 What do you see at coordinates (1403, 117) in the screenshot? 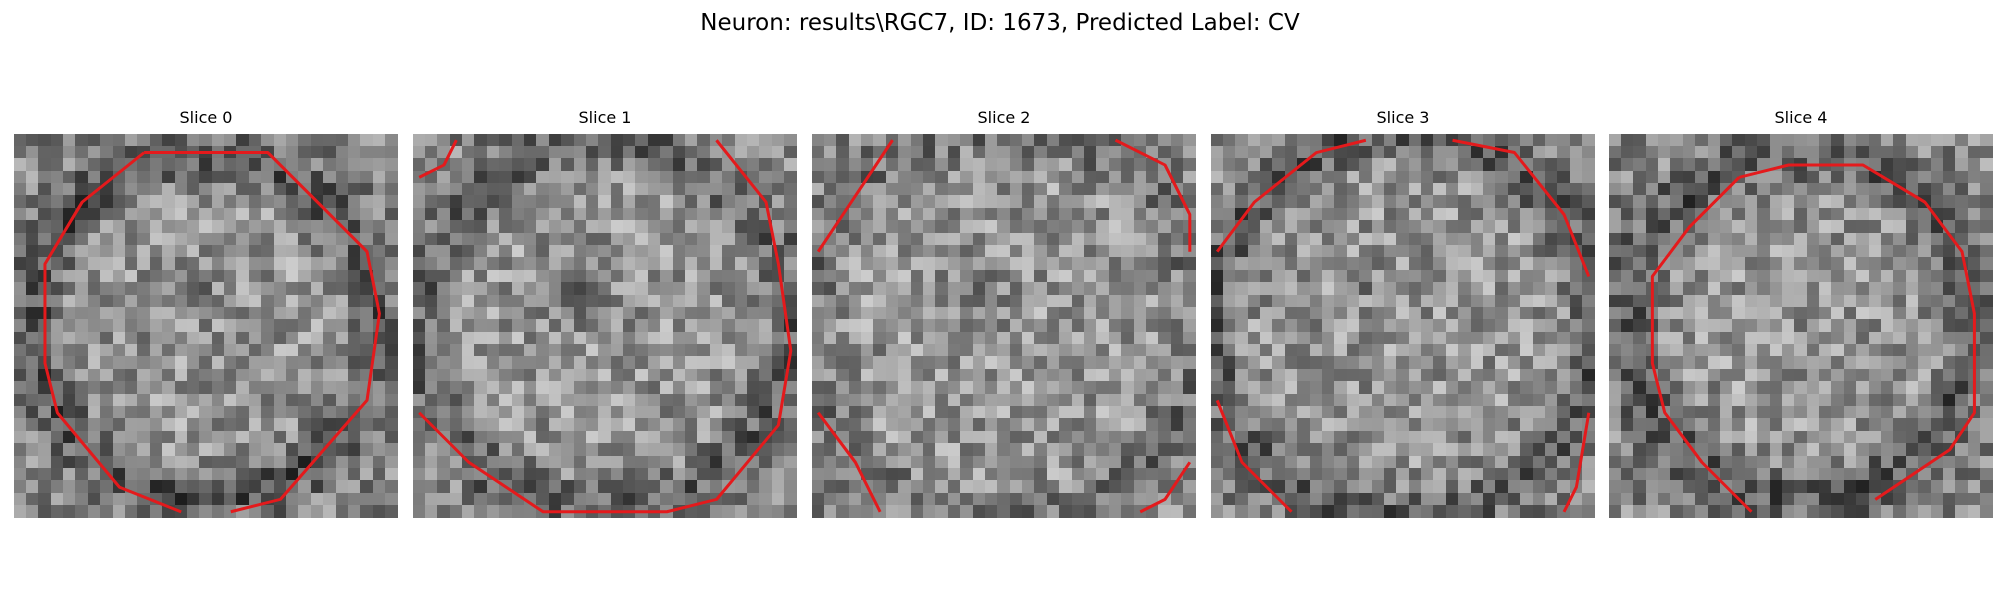
I see `slice-title: Slice 3` at bounding box center [1403, 117].